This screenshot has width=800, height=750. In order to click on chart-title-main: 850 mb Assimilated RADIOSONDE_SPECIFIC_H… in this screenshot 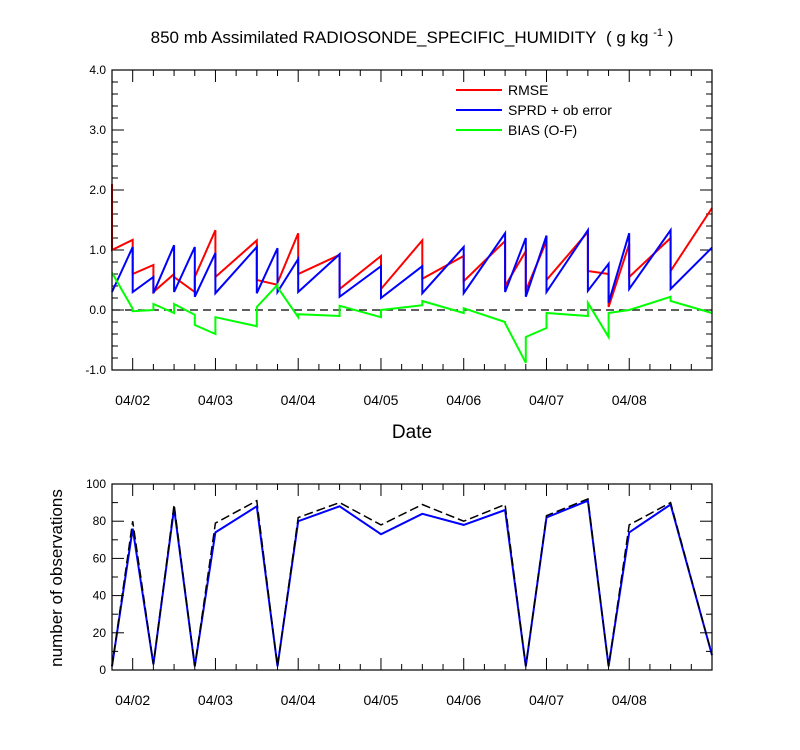, I will do `click(374, 37)`.